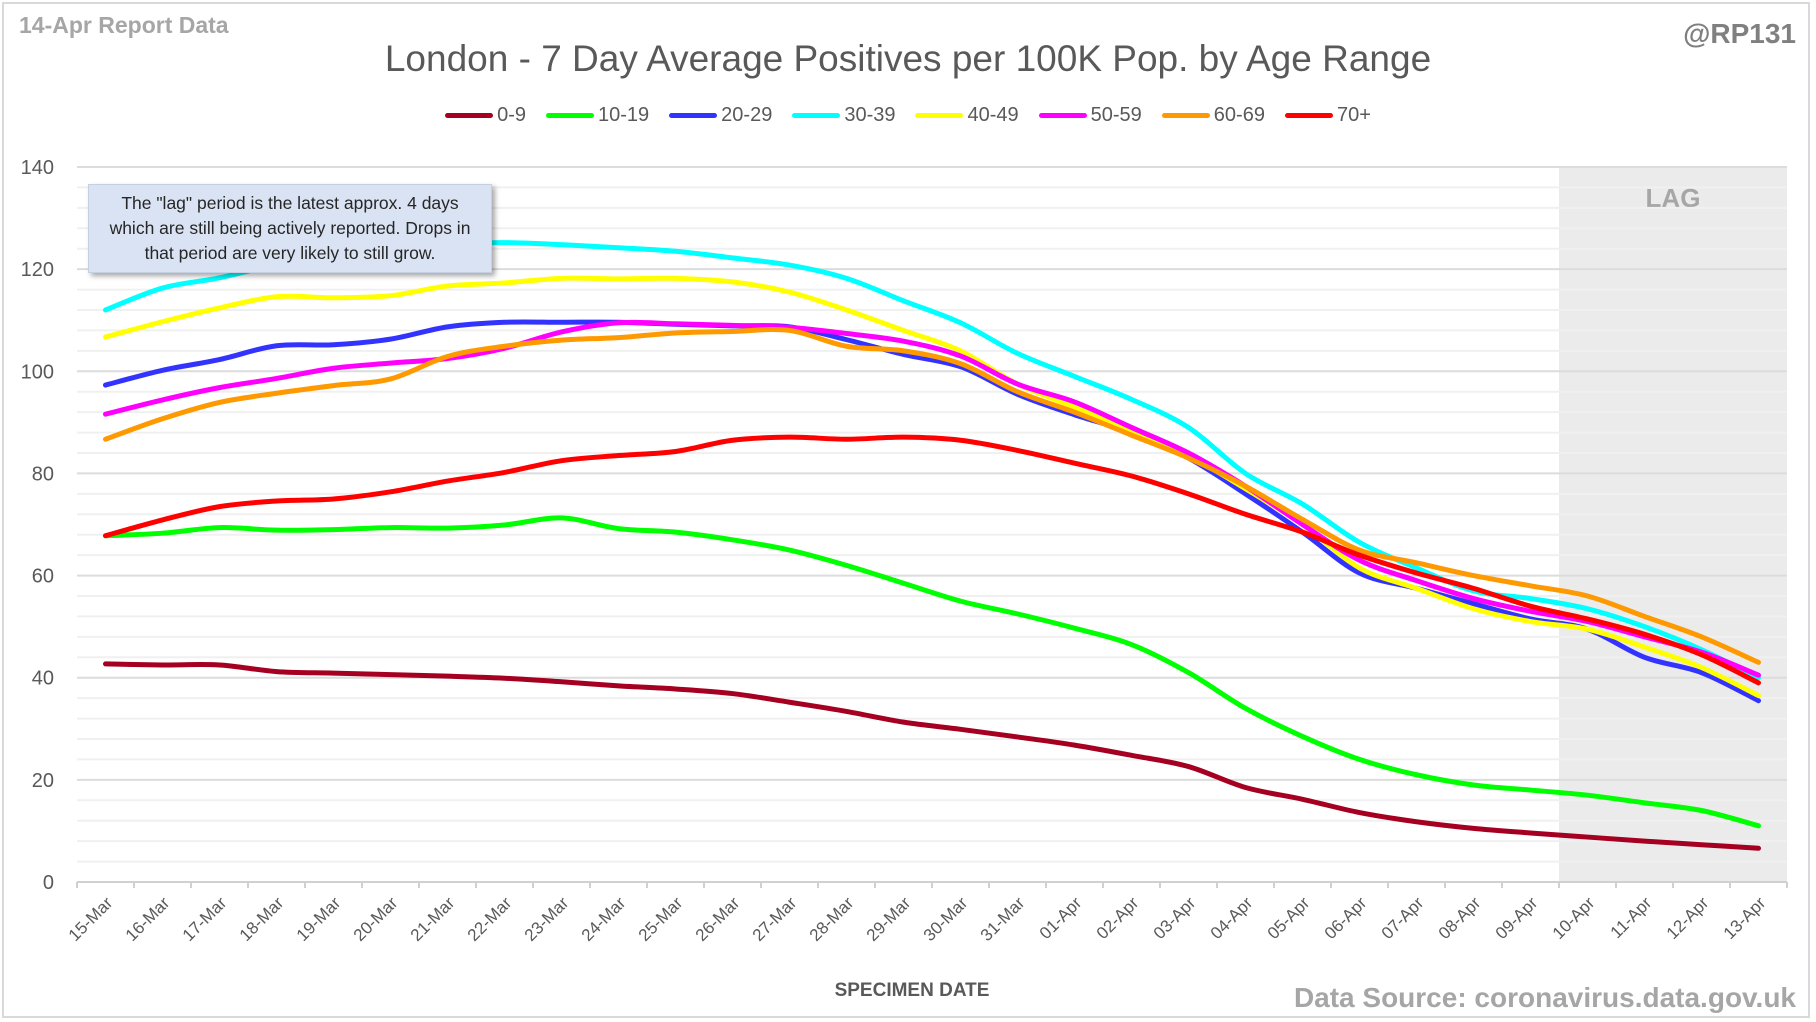  I want to click on report-date-label: 14-Apr Report Data, so click(124, 25).